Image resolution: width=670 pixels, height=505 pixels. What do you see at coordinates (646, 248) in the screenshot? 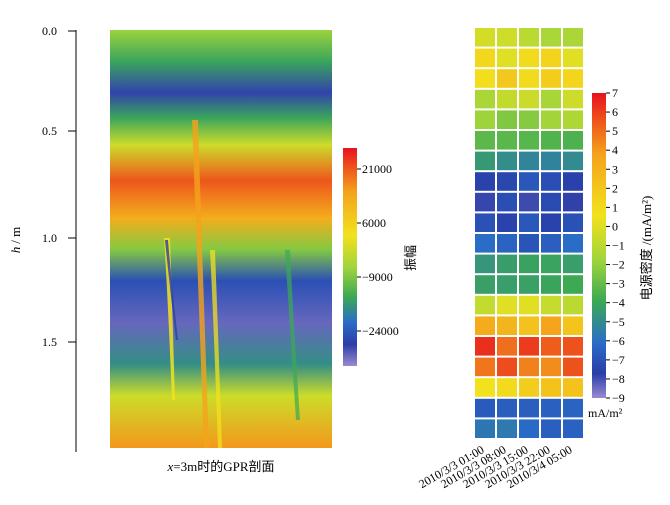
I see `density-colorbar-label: 电源密度 /(mA/m²)` at bounding box center [646, 248].